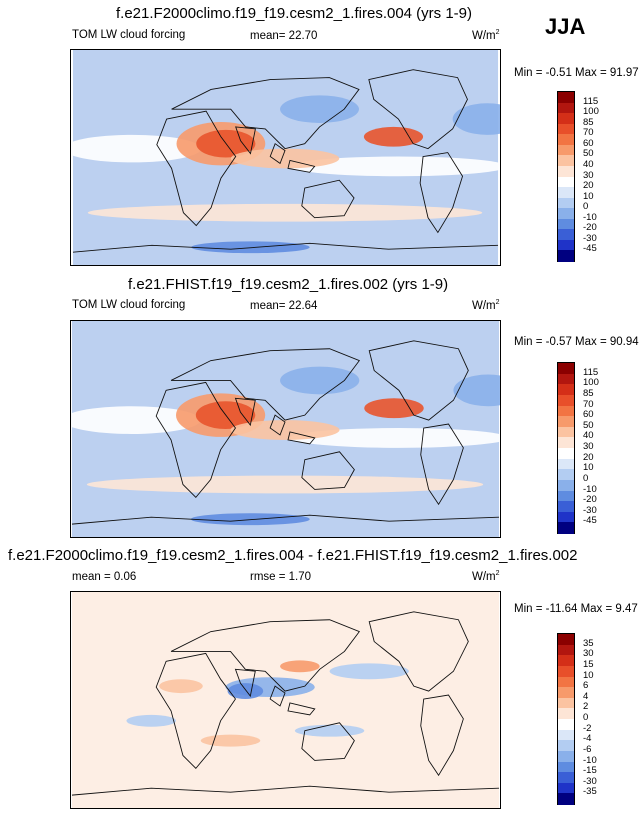 The width and height of the screenshot is (643, 815). I want to click on colorbar-tick-label: -4, so click(587, 739).